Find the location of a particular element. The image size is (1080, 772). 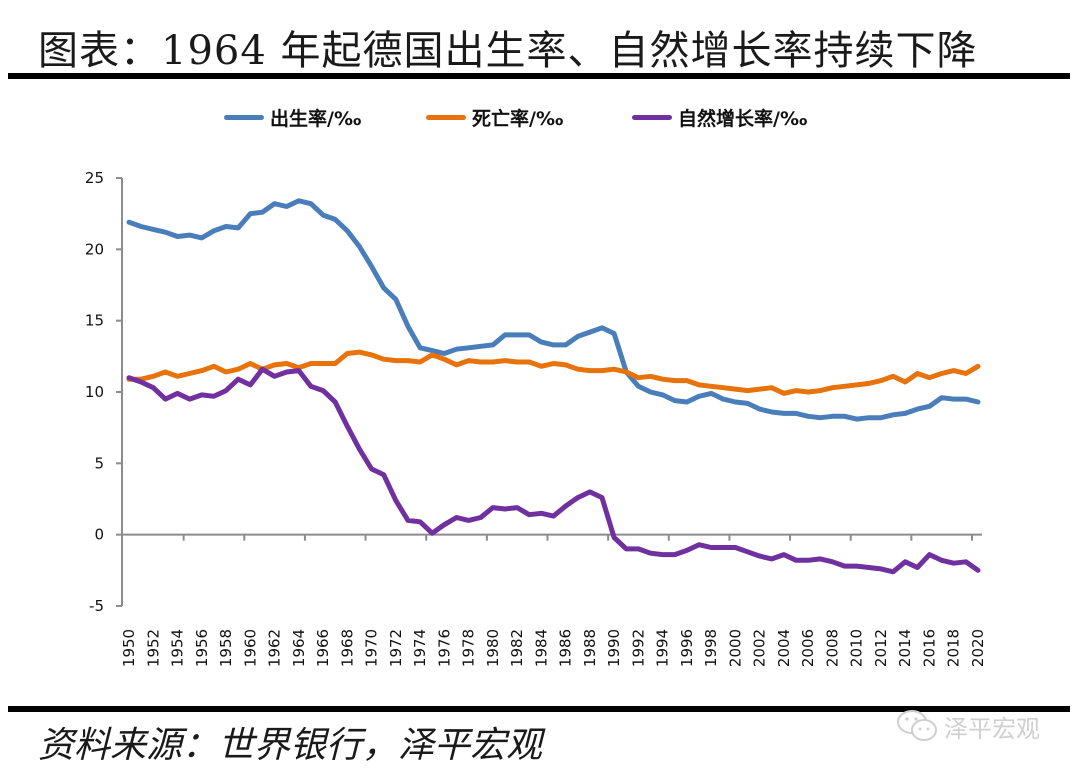

top-divider is located at coordinates (539, 76).